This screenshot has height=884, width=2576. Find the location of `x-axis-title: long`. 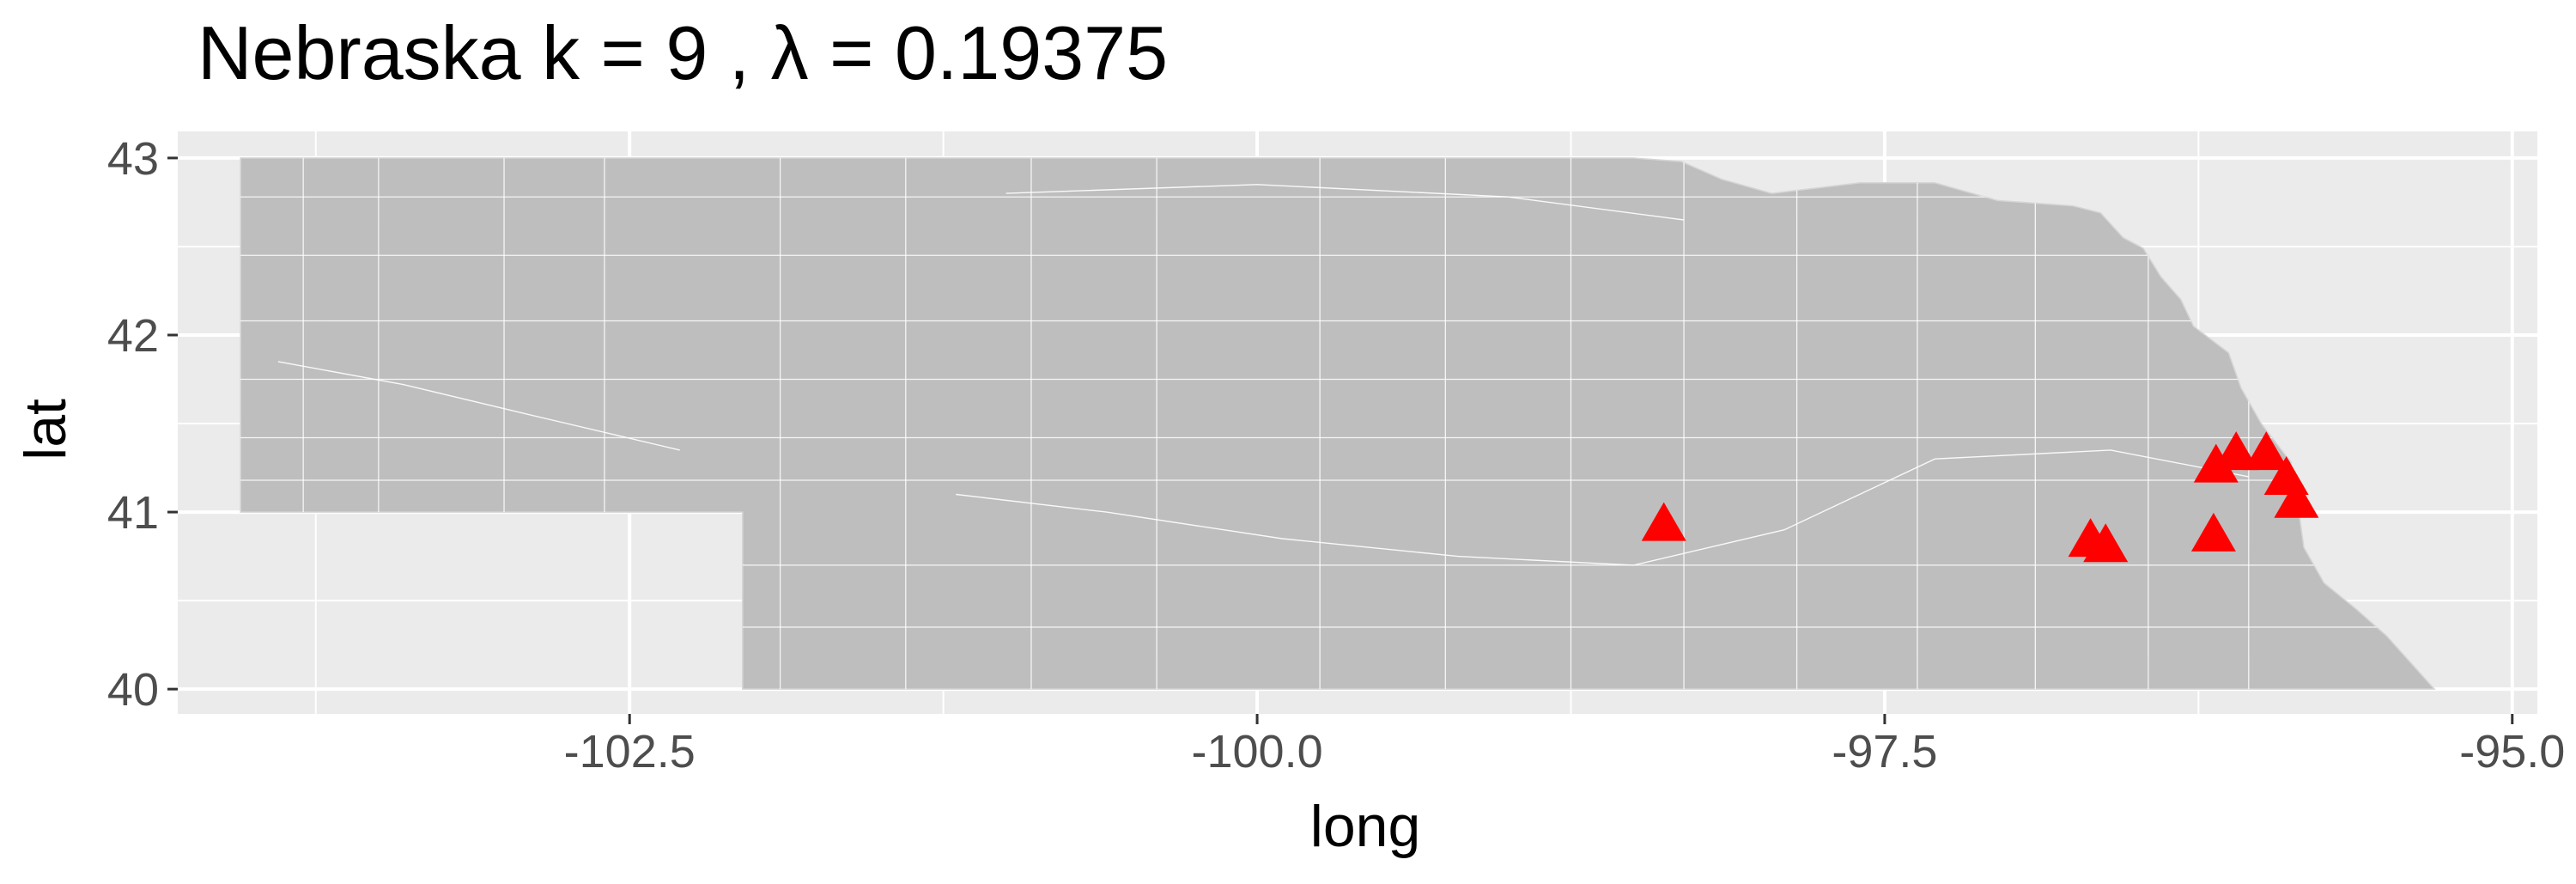

x-axis-title: long is located at coordinates (1365, 826).